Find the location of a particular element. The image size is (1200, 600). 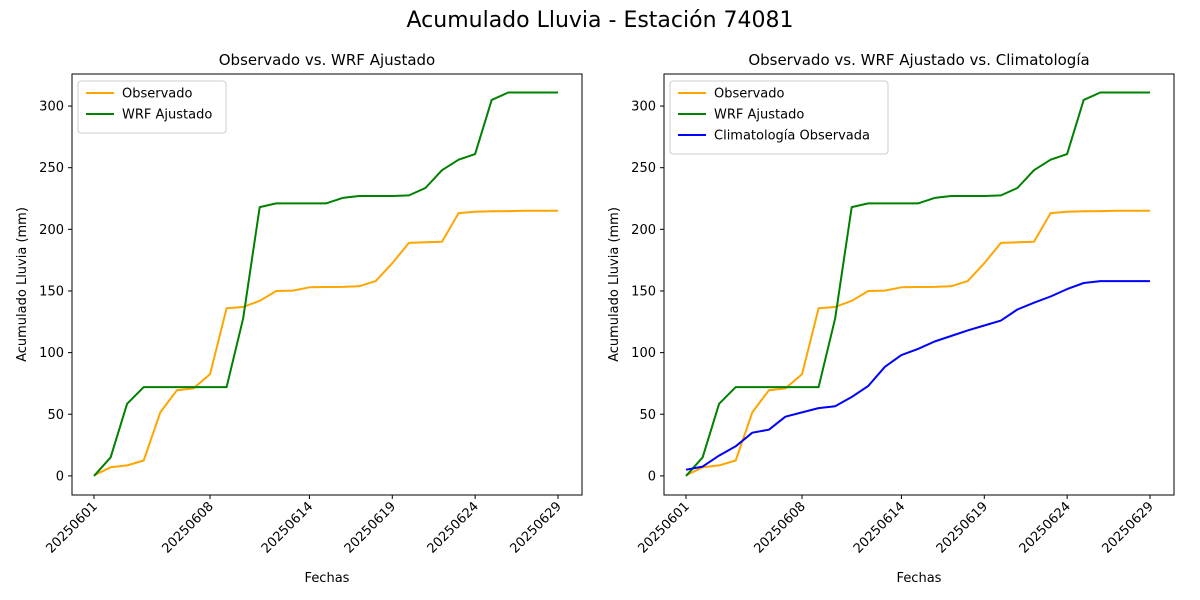

x-tick-label: 20250601 is located at coordinates (663, 527).